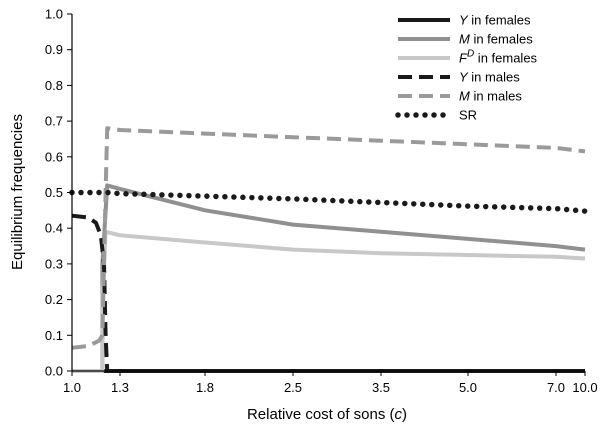  I want to click on x-tick-label: 5.0, so click(468, 387).